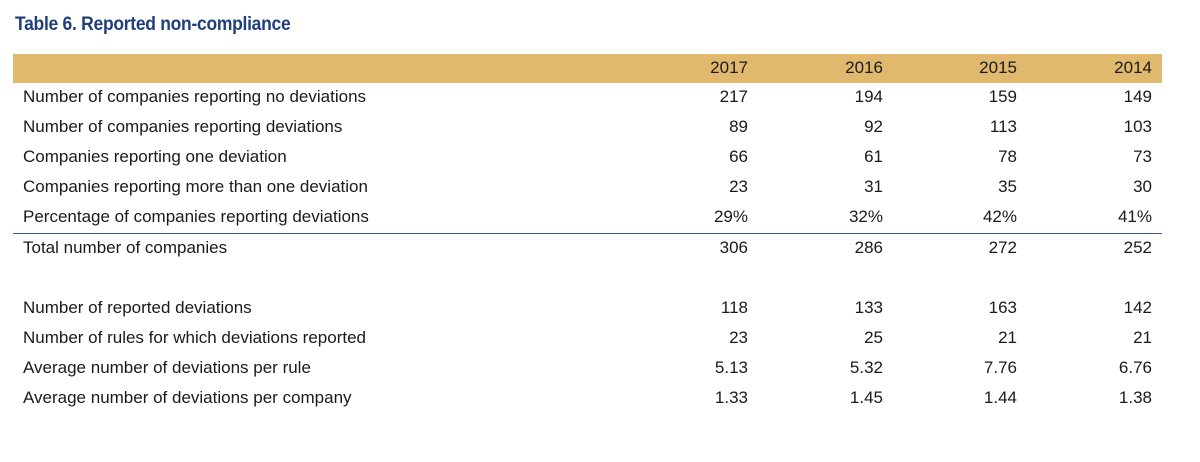  Describe the element at coordinates (734, 307) in the screenshot. I see `table-cell: 118` at that location.